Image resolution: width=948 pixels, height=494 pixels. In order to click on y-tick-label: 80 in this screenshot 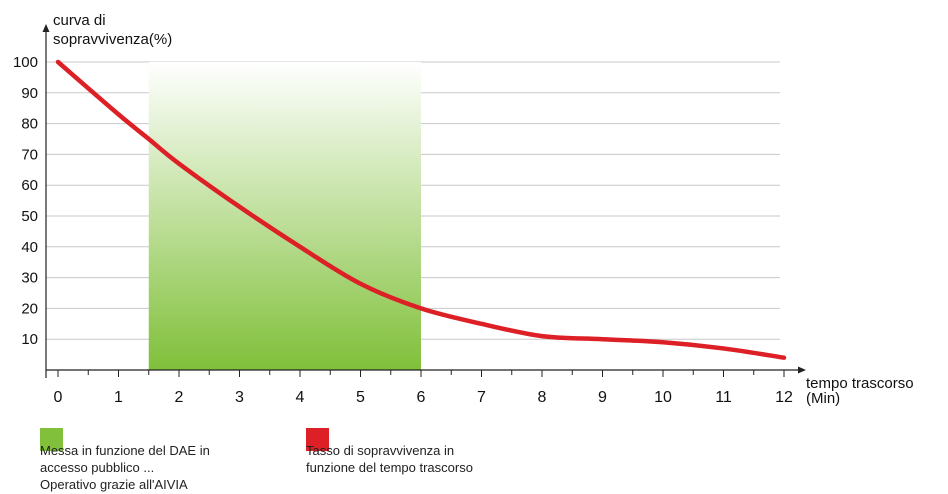, I will do `click(29, 124)`.